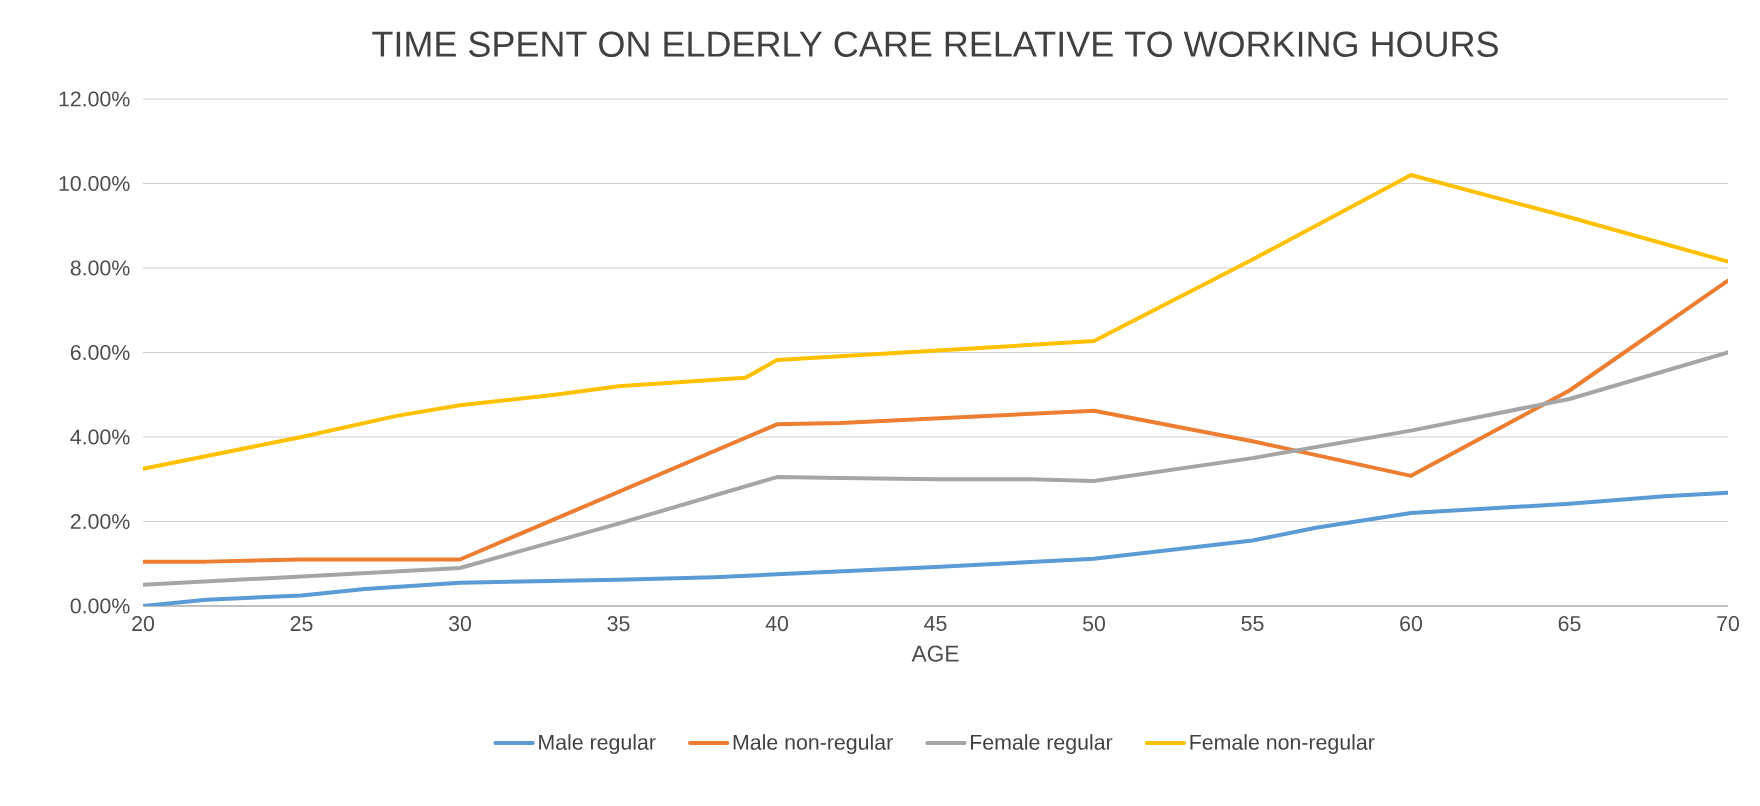 This screenshot has width=1760, height=806. I want to click on x-tick-label: 65, so click(1569, 624).